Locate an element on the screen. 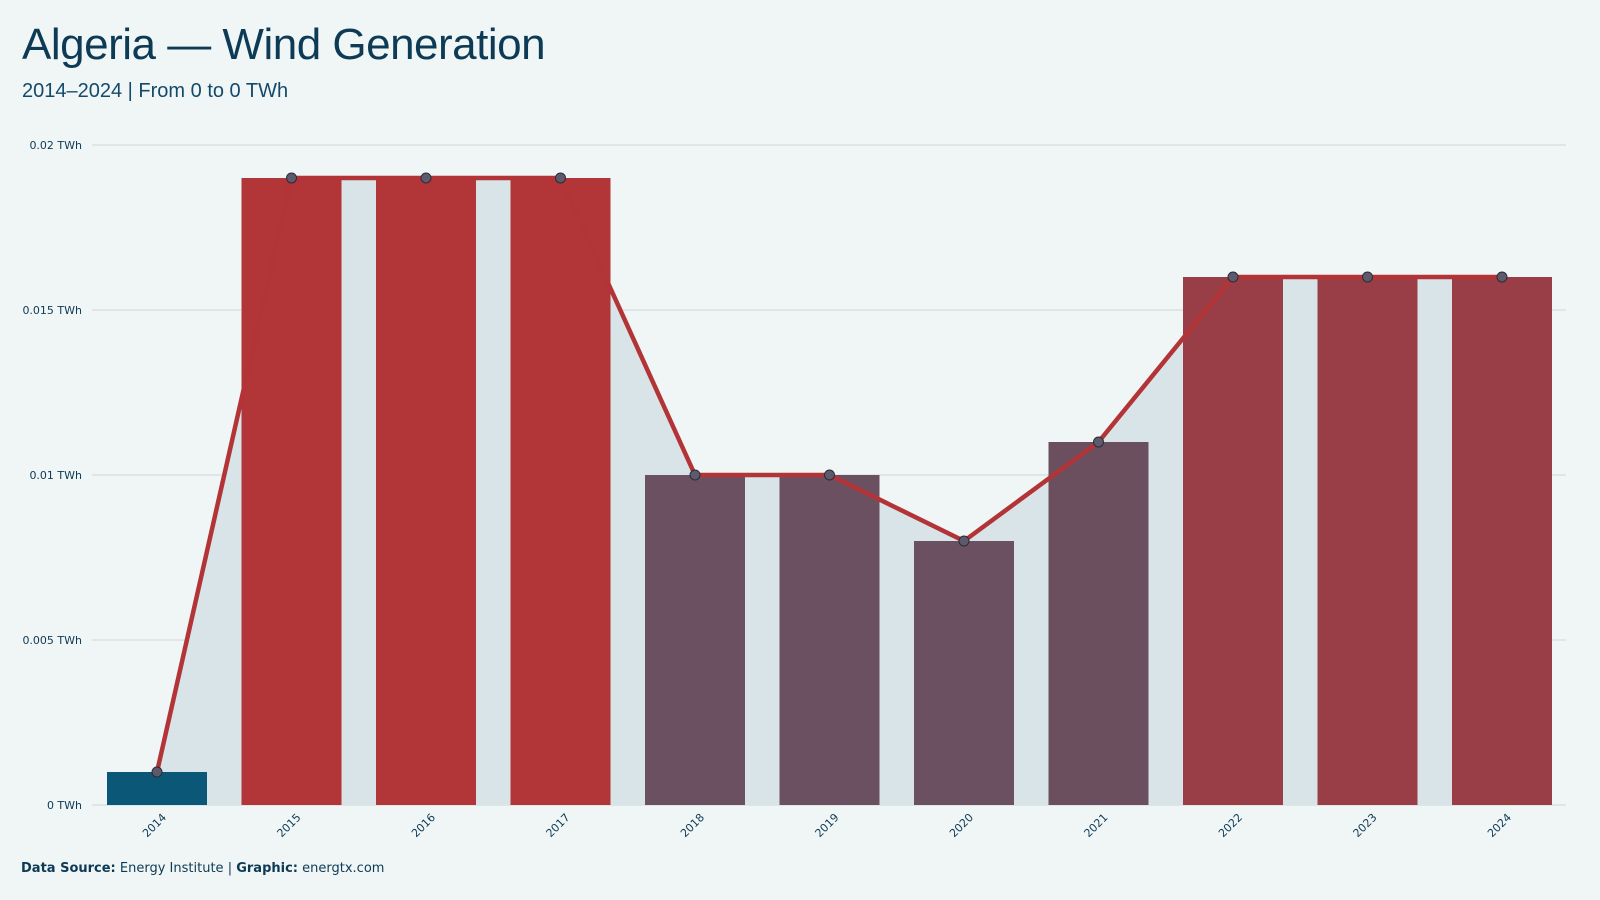 This screenshot has width=1600, height=900. x-tick-label: 2020 is located at coordinates (961, 825).